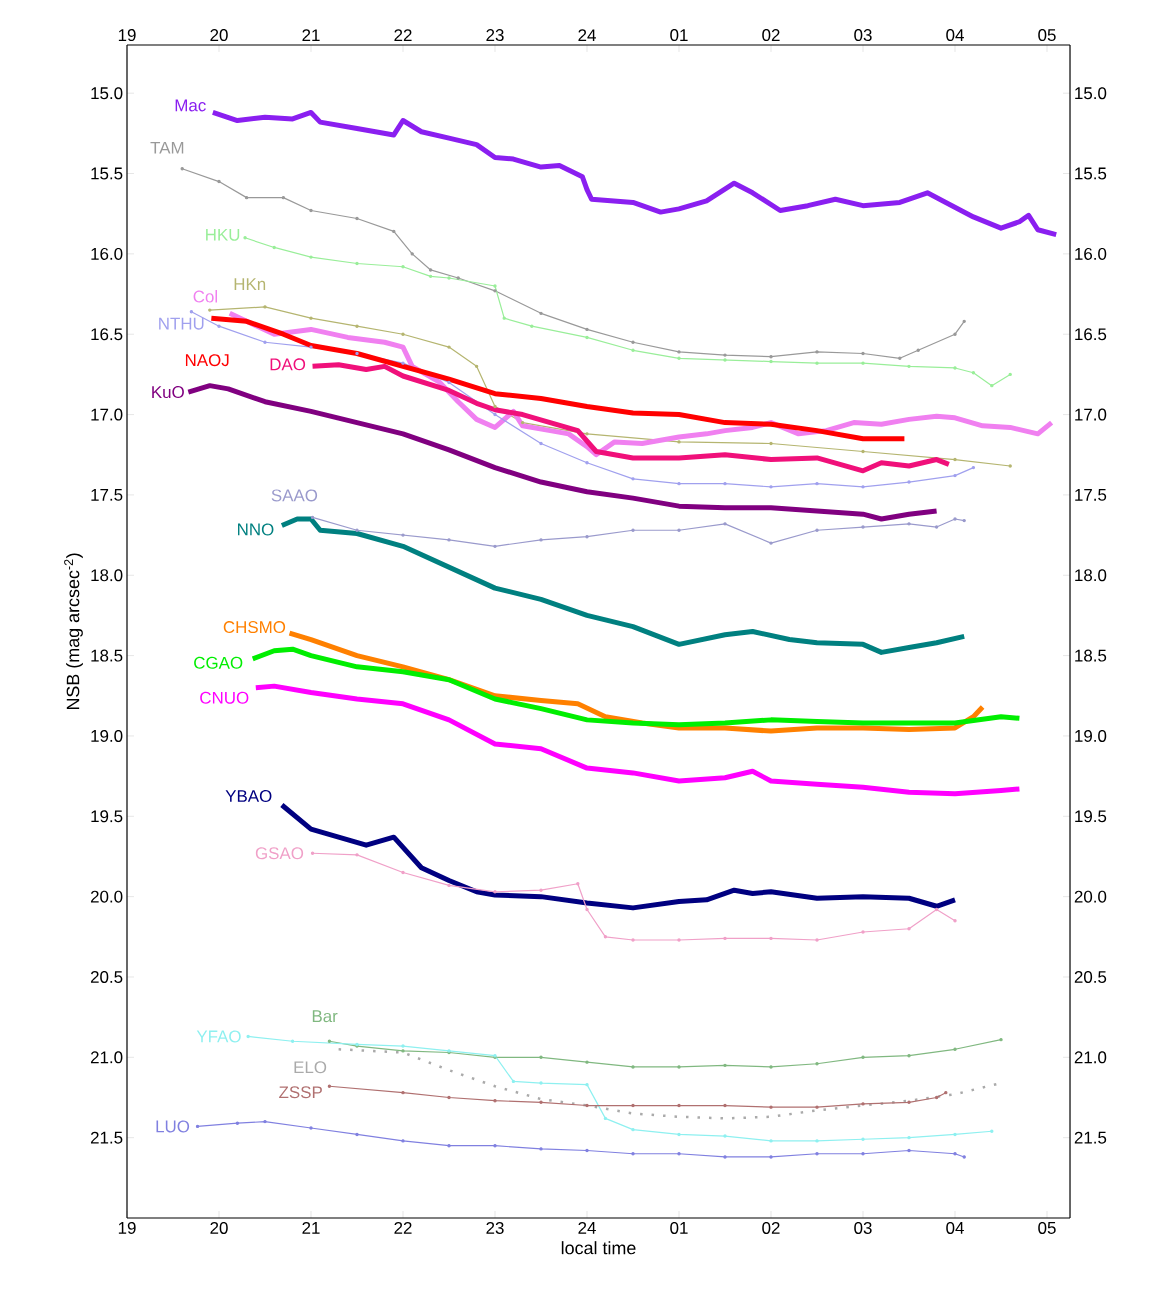 This screenshot has height=1297, width=1151. Describe the element at coordinates (248, 796) in the screenshot. I see `series-label: YBAO` at that location.